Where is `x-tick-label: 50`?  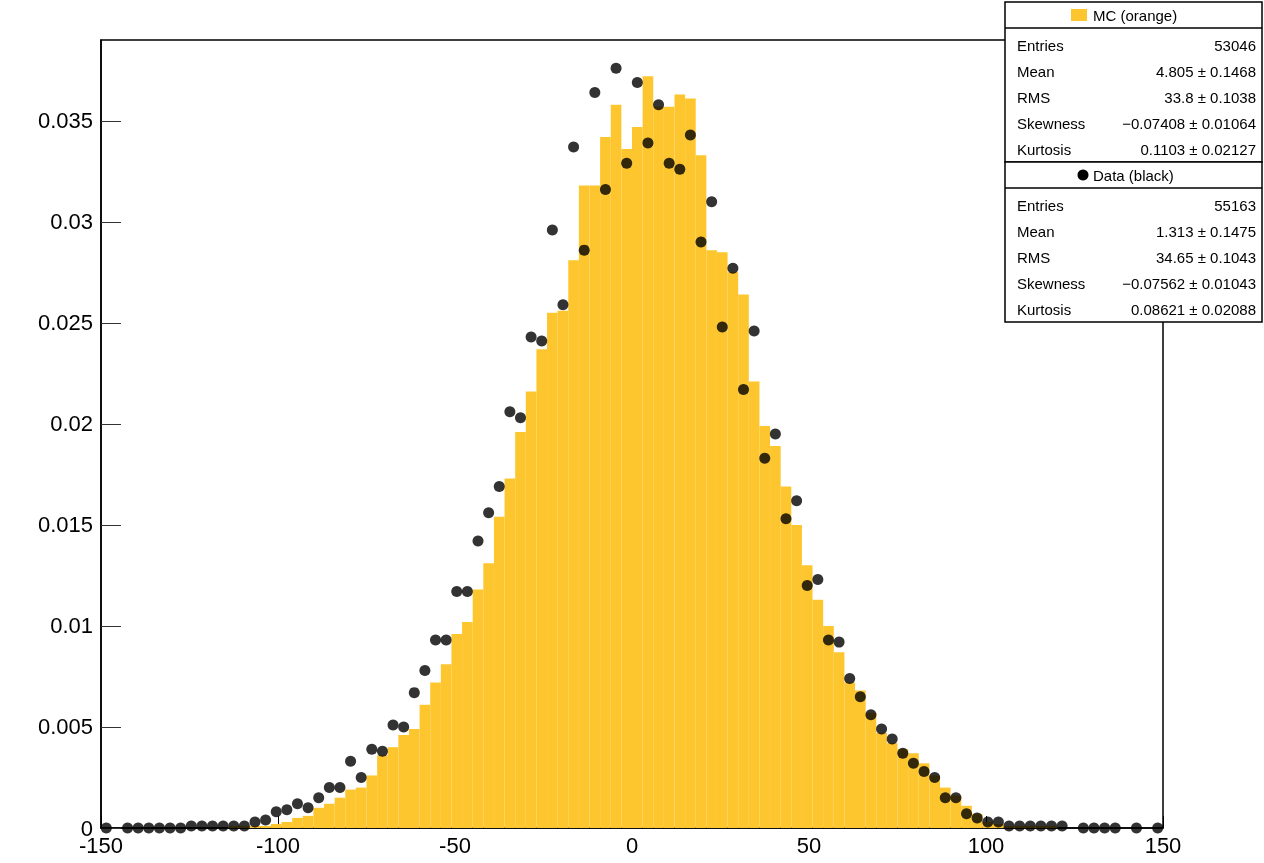 x-tick-label: 50 is located at coordinates (809, 845).